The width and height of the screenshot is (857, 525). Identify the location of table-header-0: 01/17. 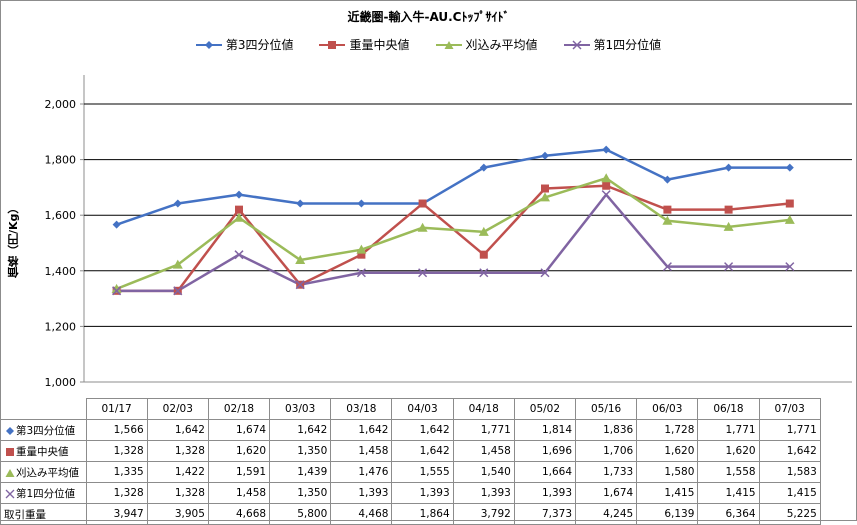
(116, 409).